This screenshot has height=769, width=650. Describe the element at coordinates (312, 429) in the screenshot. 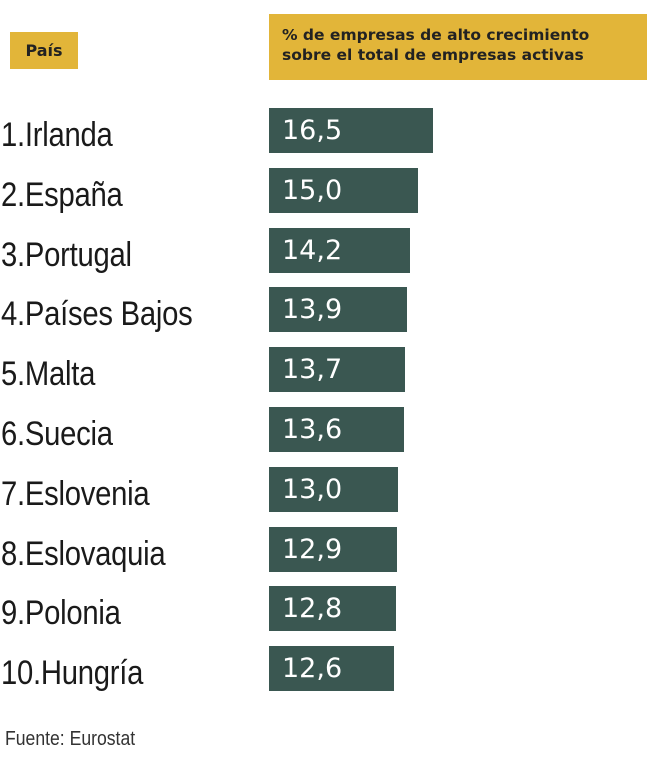

I see `bar-value-label: 13,6` at that location.